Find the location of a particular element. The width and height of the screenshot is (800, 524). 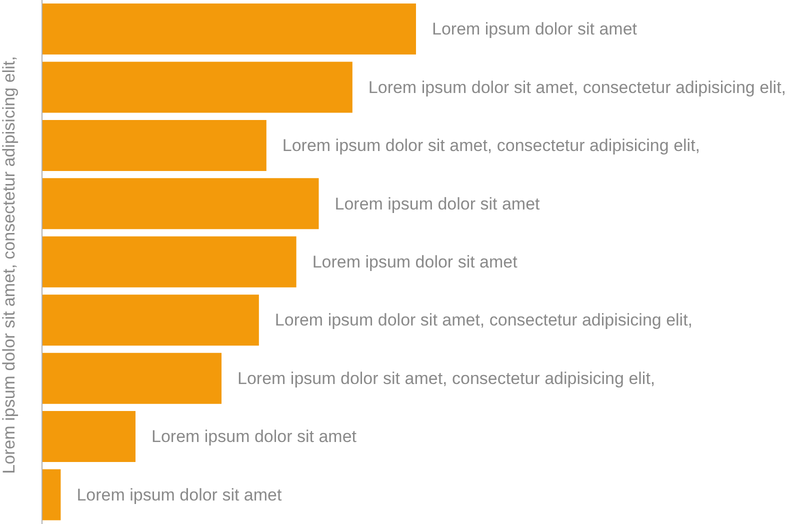

y-axis-title: Lorem ipsum dolor sit amet, consectetur adipisicing elit, is located at coordinates (9, 265).